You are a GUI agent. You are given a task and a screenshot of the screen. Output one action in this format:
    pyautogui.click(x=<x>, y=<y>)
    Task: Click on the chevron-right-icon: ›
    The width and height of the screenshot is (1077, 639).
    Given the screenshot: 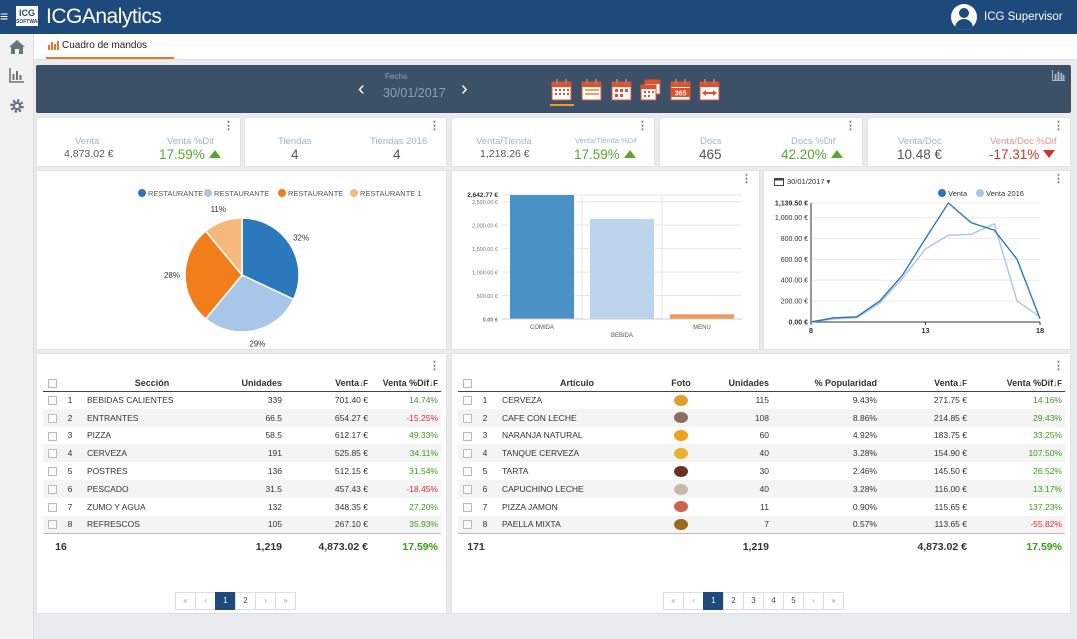 What is the action you would take?
    pyautogui.click(x=464, y=89)
    